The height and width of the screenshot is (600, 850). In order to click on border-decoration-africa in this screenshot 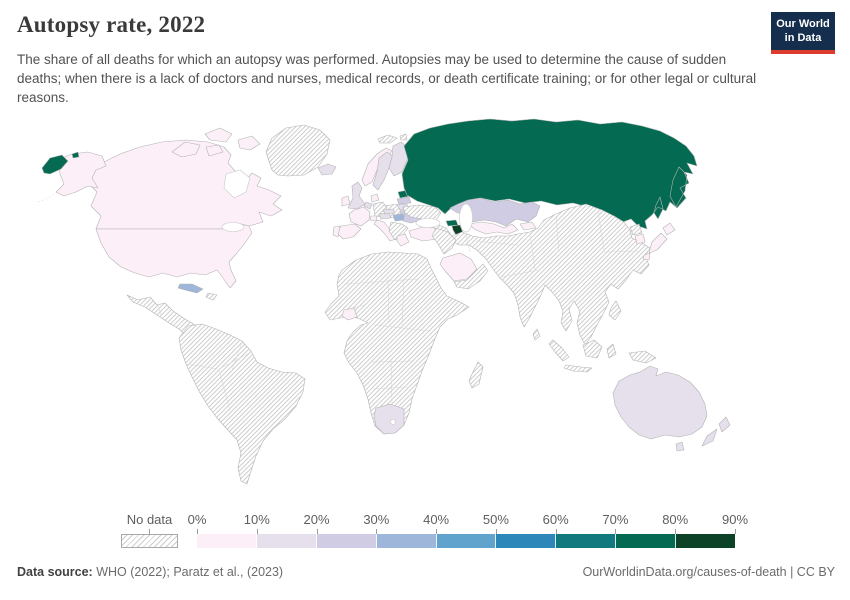, I will do `click(388, 341)`.